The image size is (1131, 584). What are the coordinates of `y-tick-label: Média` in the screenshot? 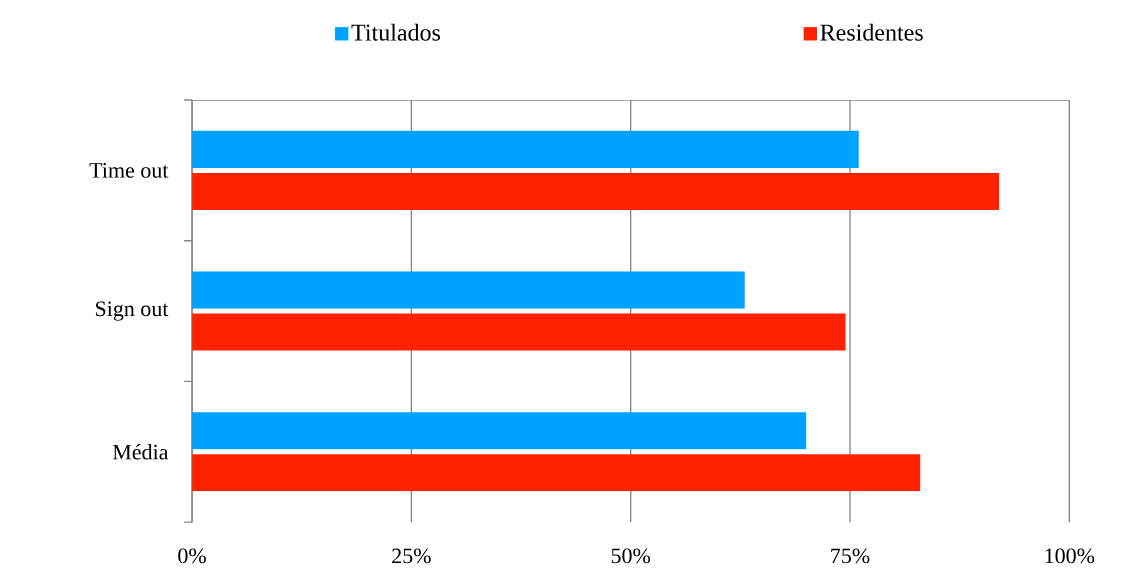 It's located at (140, 451).